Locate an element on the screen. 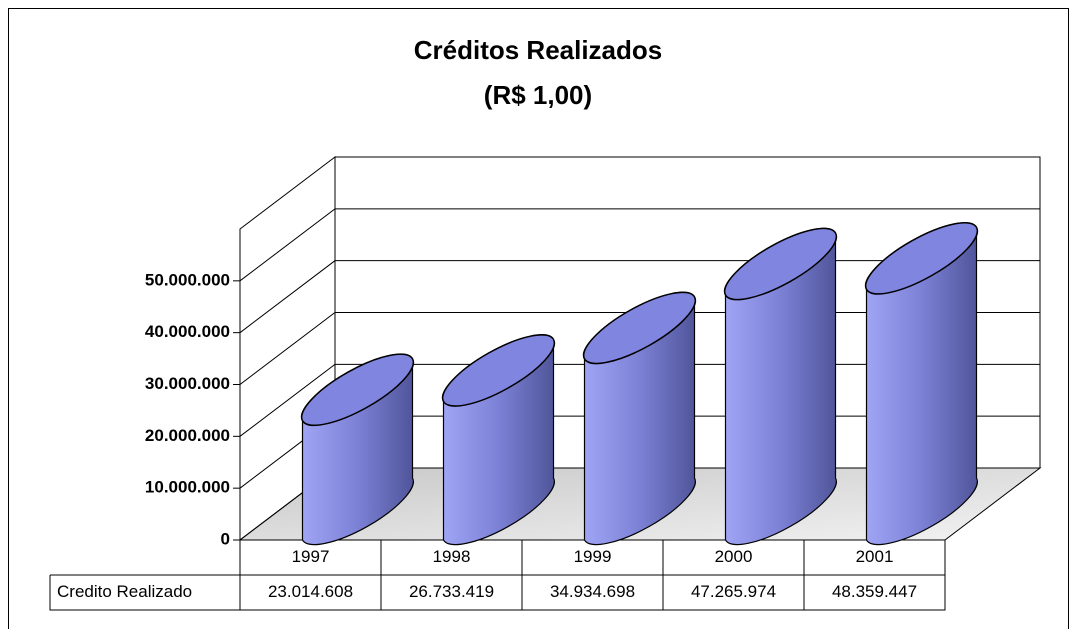  y-tick-label: 30.000.000 is located at coordinates (187, 383).